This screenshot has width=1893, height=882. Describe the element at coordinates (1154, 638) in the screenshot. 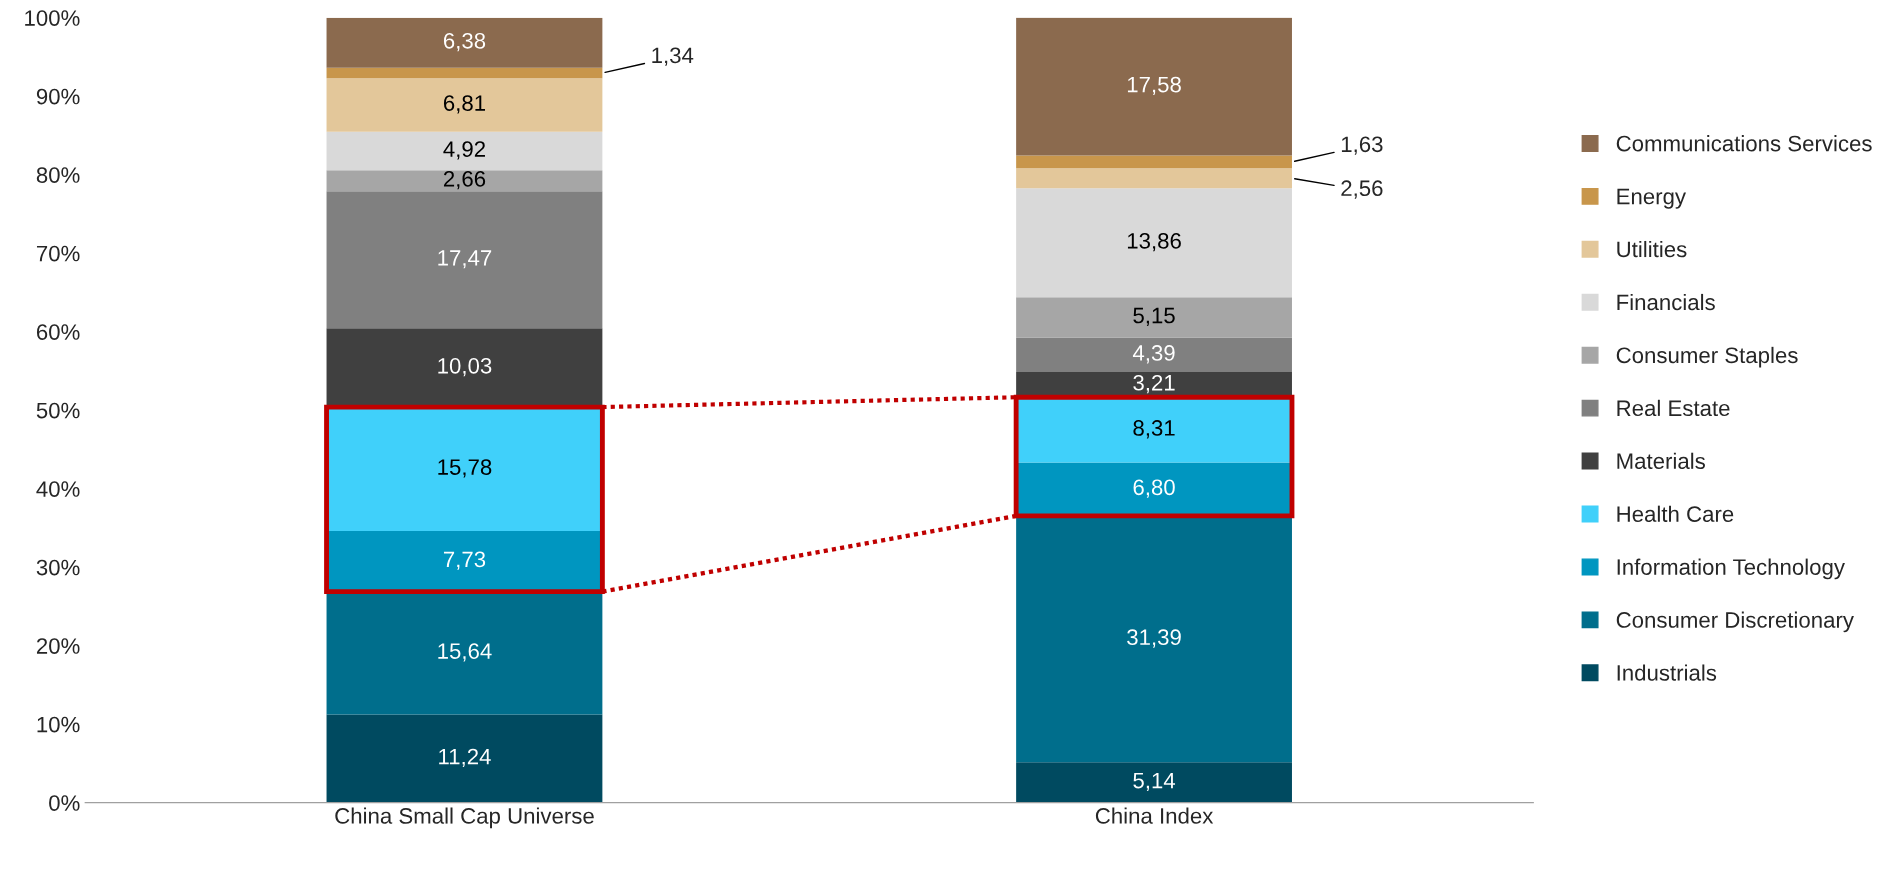

I see `data-label: 31,39` at that location.